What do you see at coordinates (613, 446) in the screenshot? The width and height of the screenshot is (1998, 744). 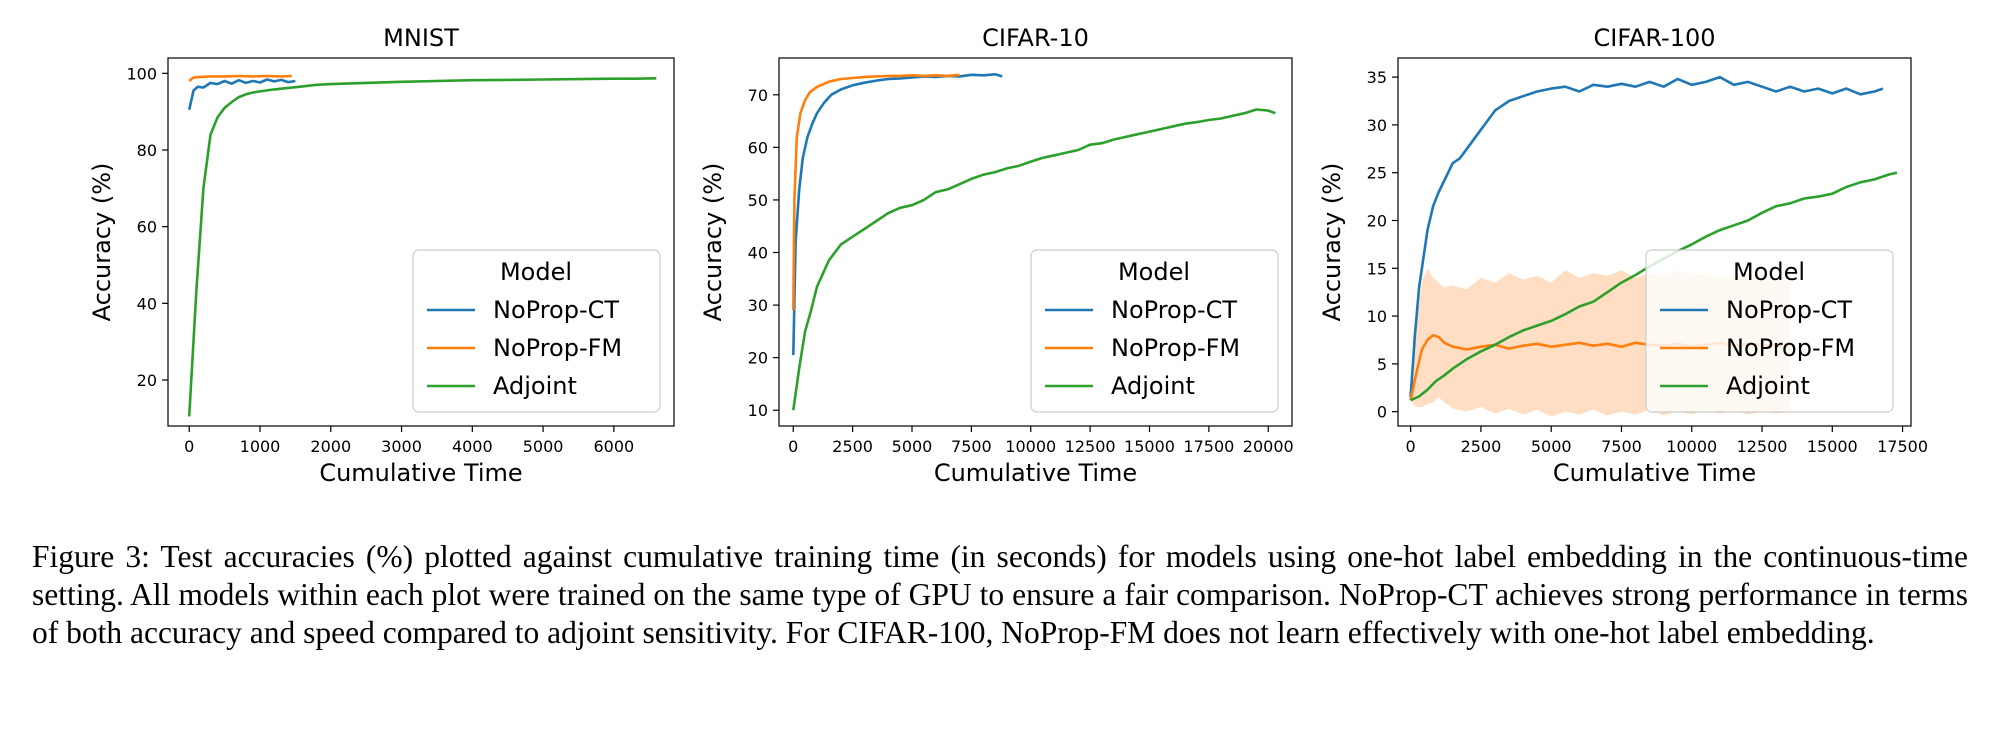 I see `x-tick-label: 6000` at bounding box center [613, 446].